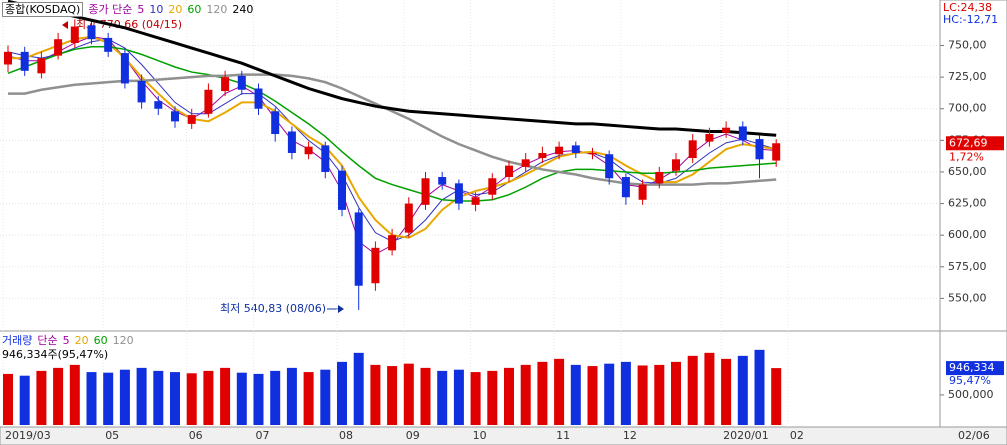  What do you see at coordinates (970, 19) in the screenshot?
I see `hc-label: HC:-12,71` at bounding box center [970, 19].